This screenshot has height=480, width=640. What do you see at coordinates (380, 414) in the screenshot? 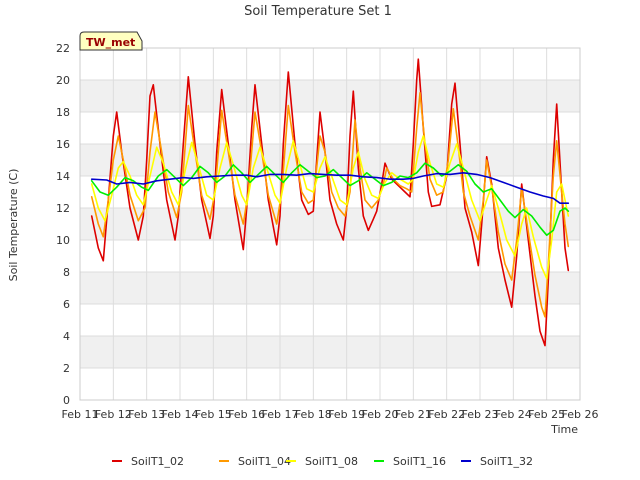
I see `x-tick-label: Feb 20` at bounding box center [380, 414].